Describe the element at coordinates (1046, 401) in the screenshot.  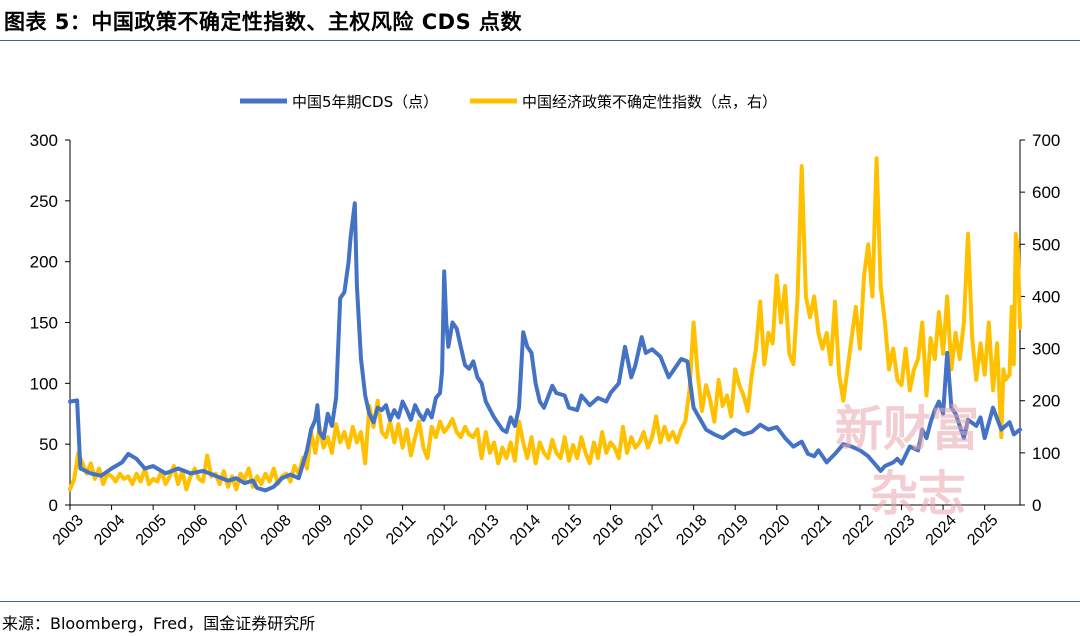
I see `right-tick-label: 200` at that location.